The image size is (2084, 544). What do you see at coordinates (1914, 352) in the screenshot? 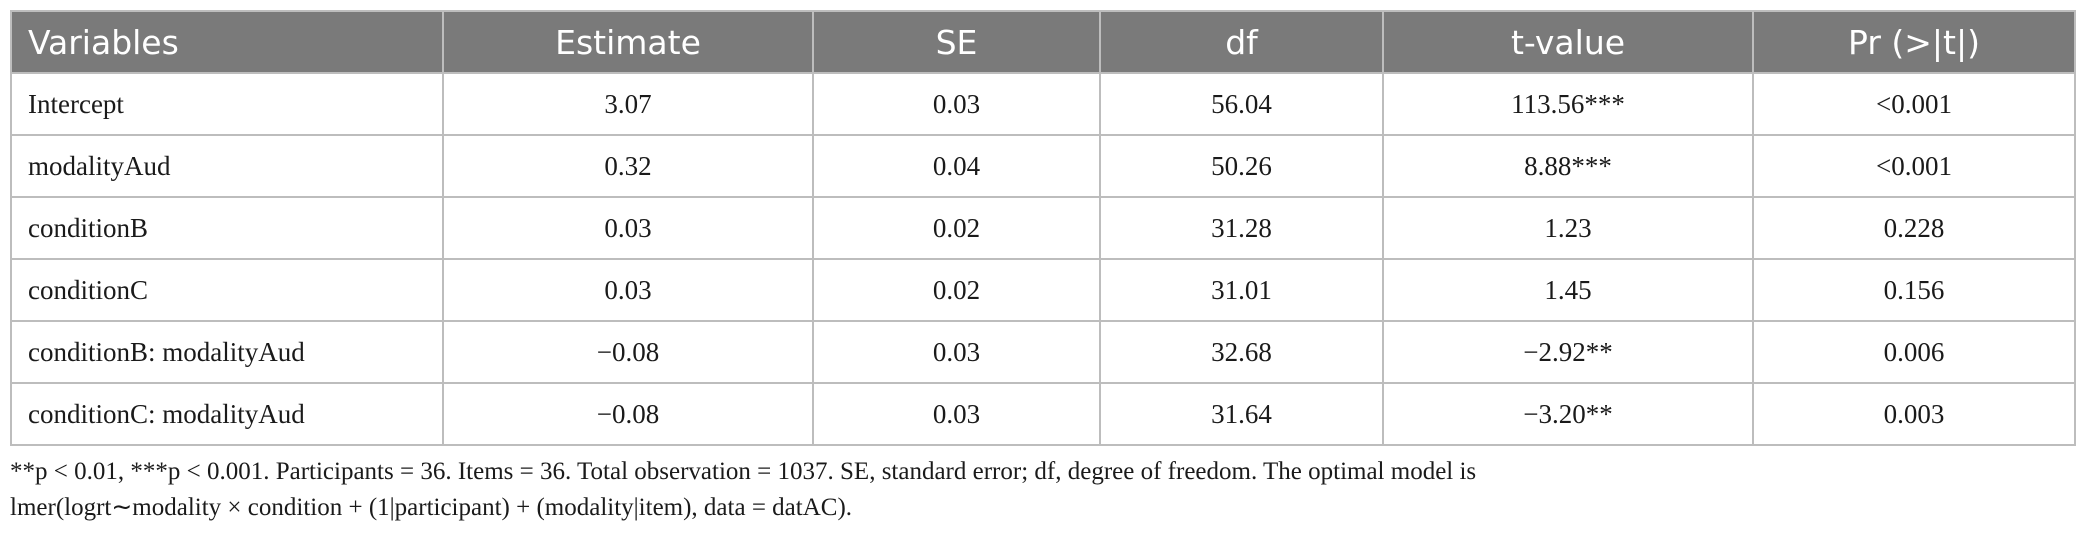
I see `cell-p-value: 0.006` at bounding box center [1914, 352].